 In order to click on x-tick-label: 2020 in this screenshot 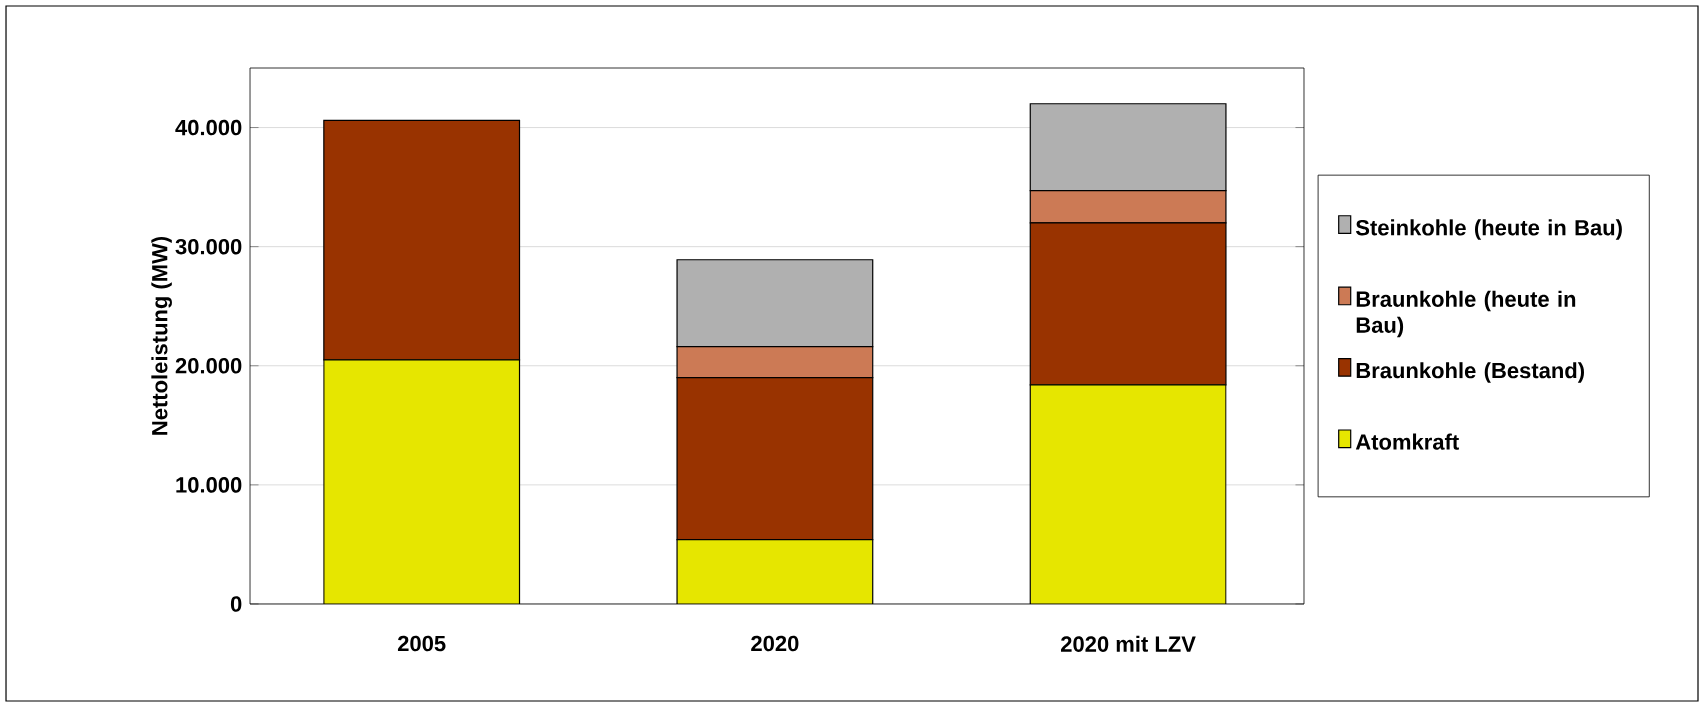, I will do `click(775, 643)`.